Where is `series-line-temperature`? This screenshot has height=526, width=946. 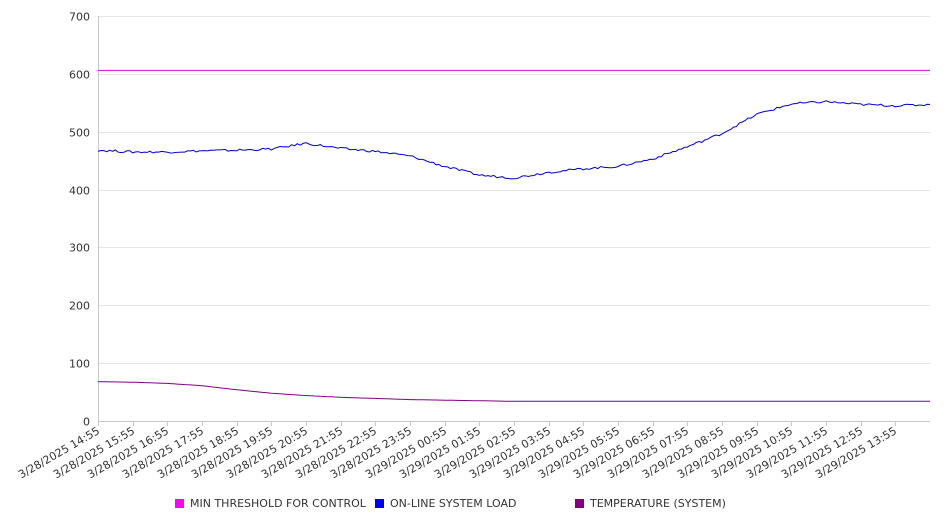
series-line-temperature is located at coordinates (514, 391).